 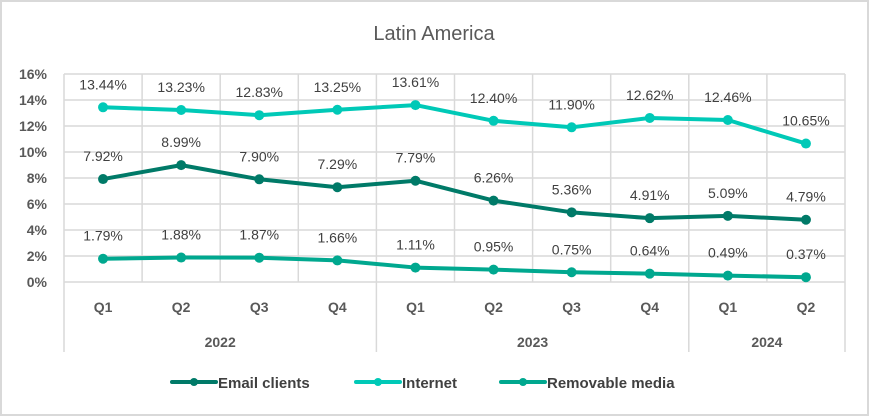 What do you see at coordinates (259, 235) in the screenshot?
I see `data-label-removable-media: 1.87%` at bounding box center [259, 235].